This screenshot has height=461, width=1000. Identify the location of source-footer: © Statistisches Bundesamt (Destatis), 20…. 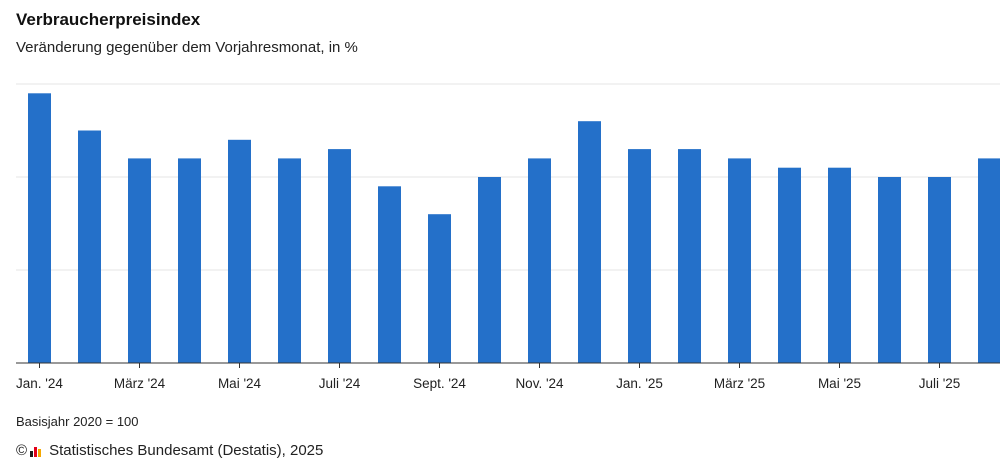
(169, 450).